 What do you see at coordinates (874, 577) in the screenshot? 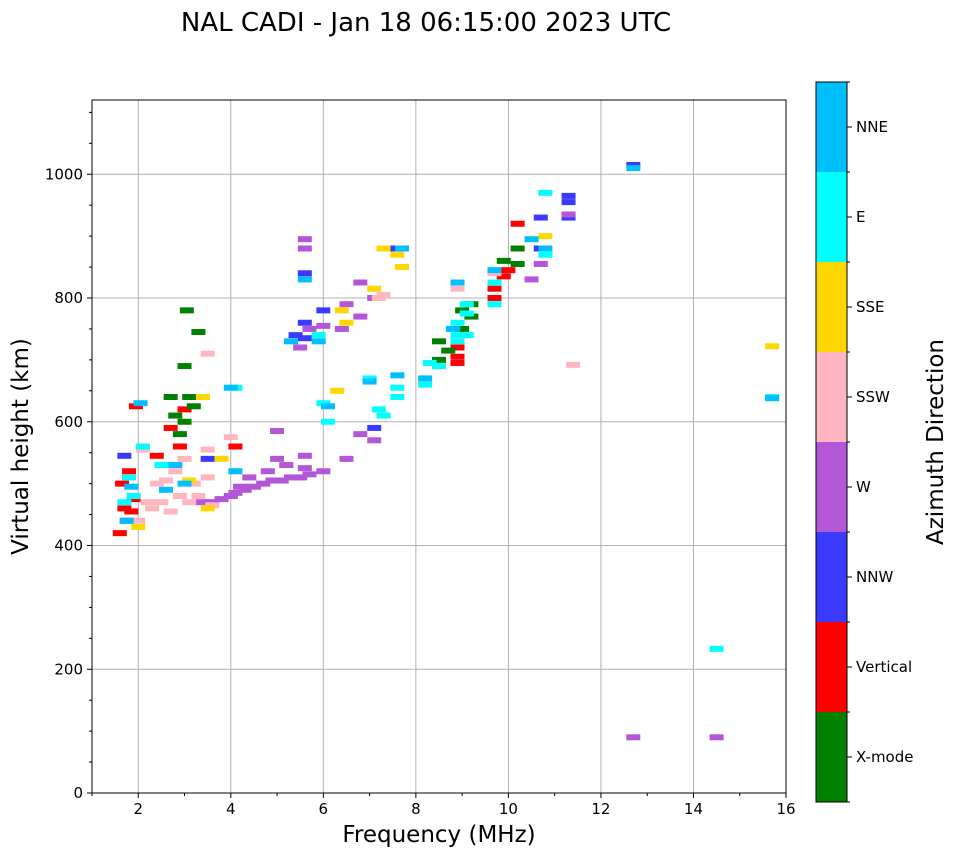
I see `colorbar-tick-label: NNW` at bounding box center [874, 577].